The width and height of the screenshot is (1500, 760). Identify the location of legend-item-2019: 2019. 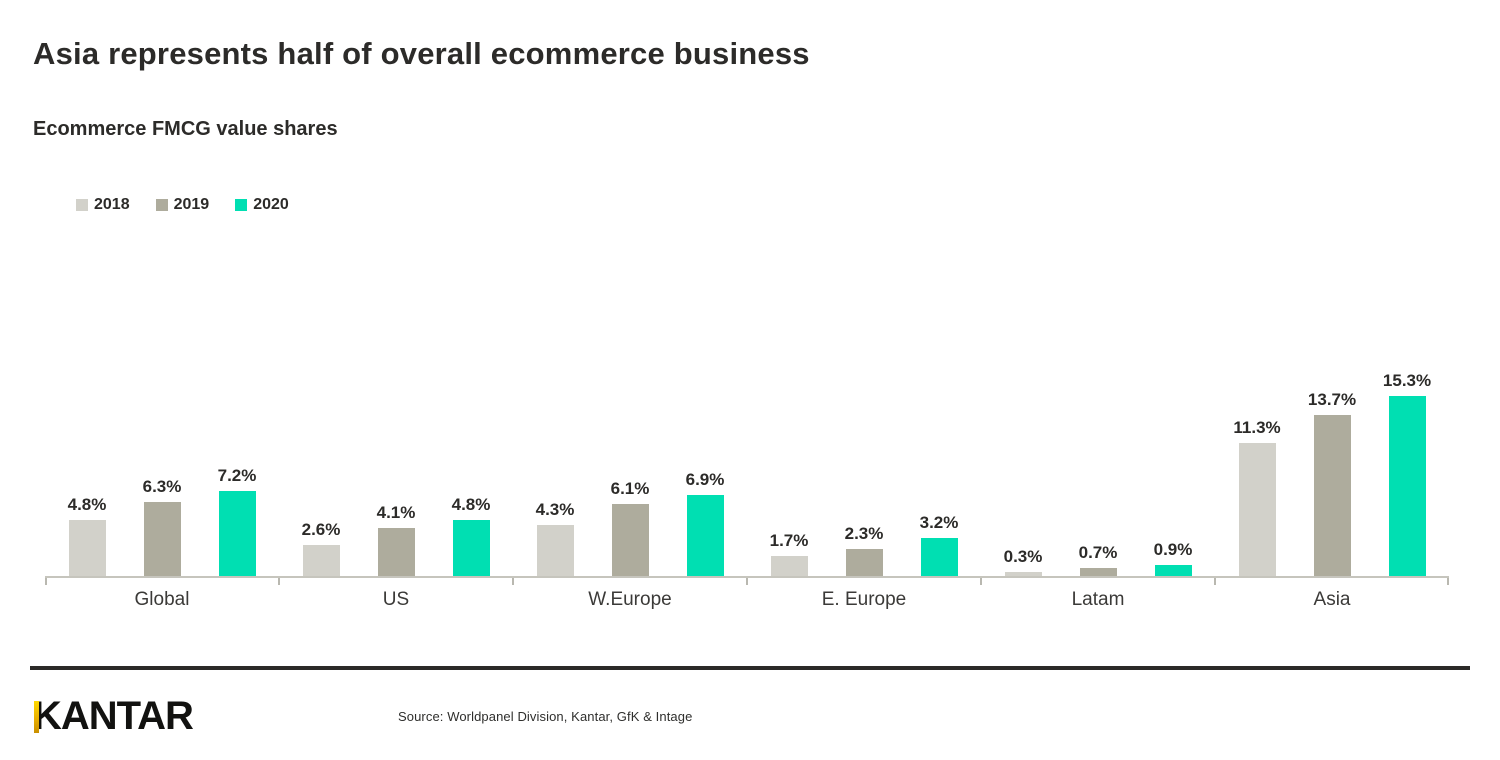
(182, 205).